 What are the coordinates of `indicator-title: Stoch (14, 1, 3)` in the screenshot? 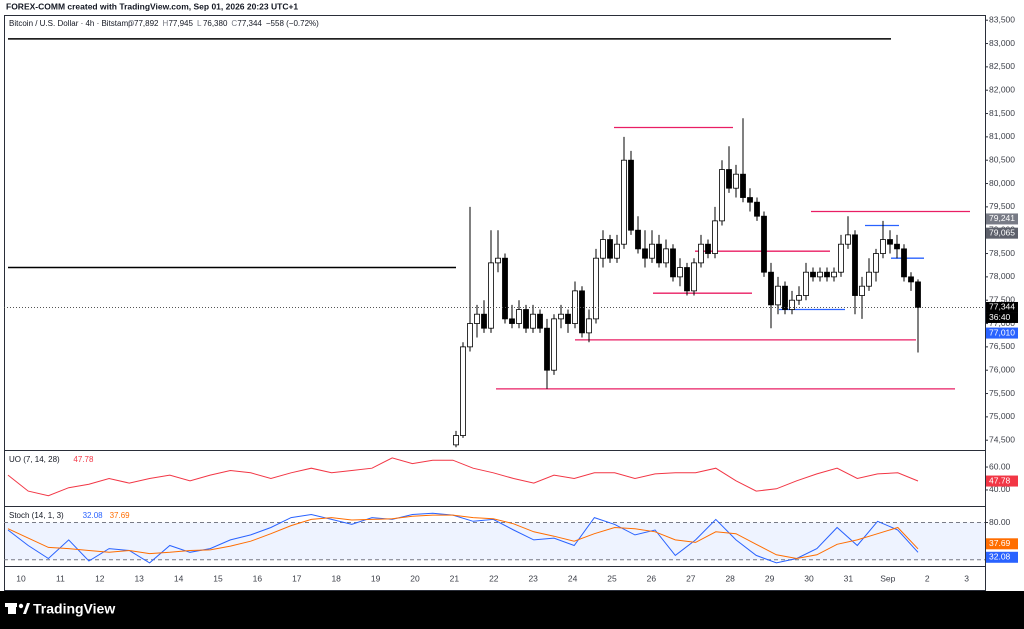 It's located at (36, 515).